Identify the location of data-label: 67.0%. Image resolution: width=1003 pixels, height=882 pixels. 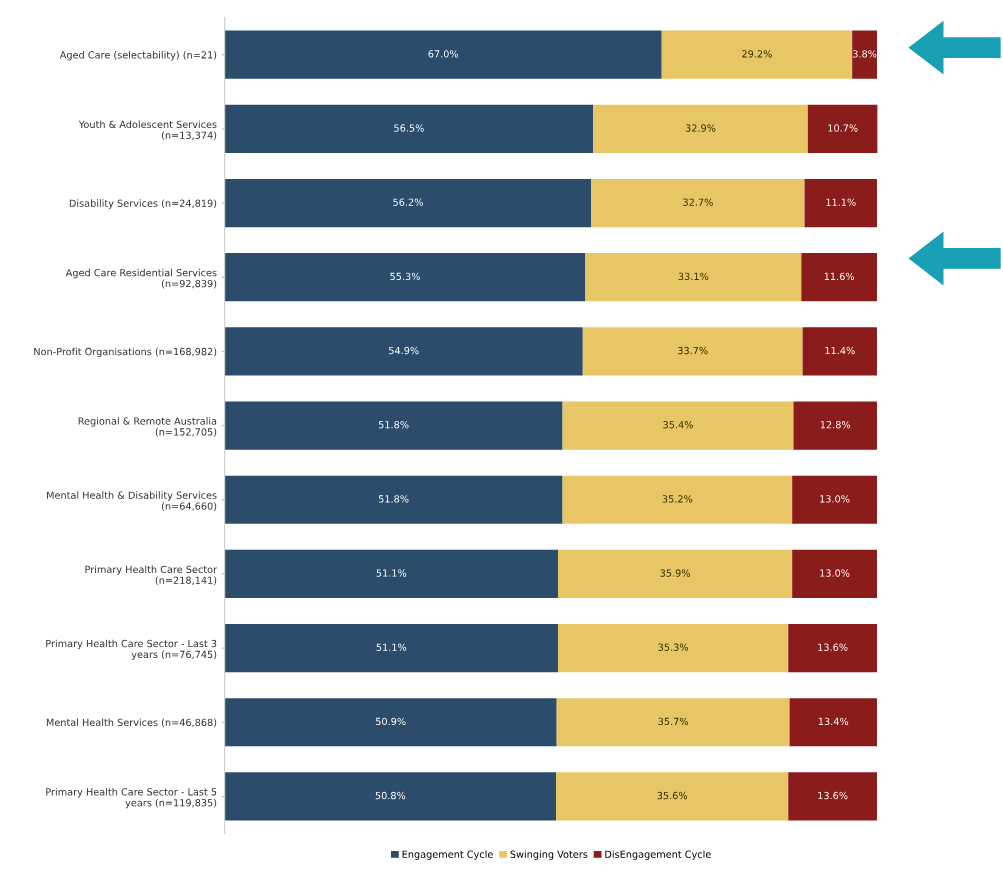
(443, 54).